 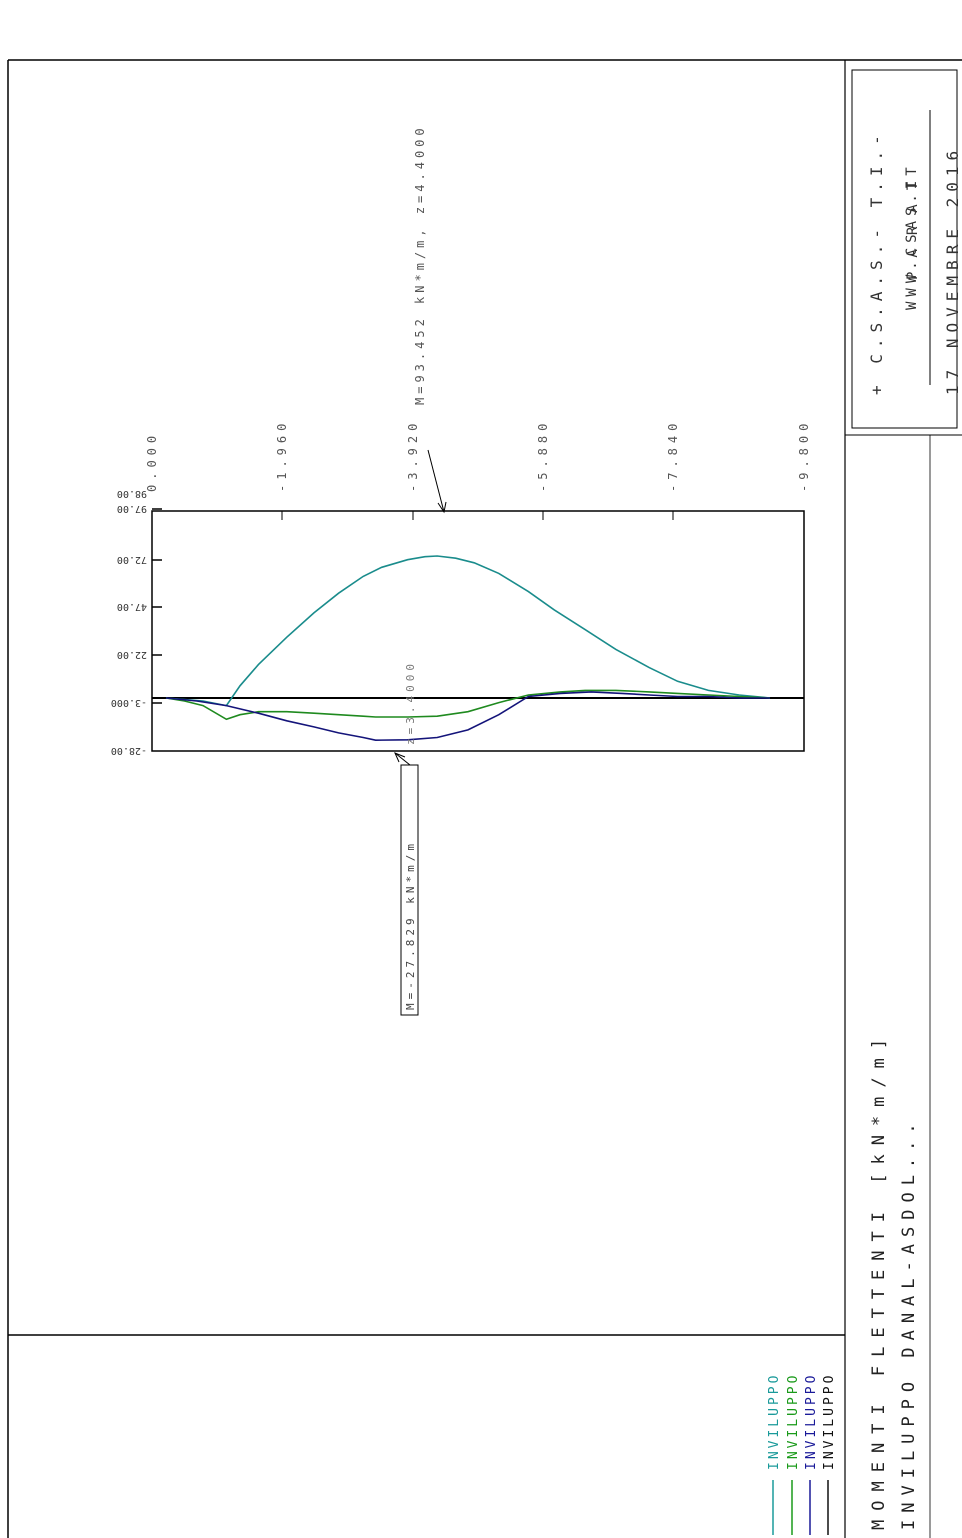 I want to click on header-box, so click(x=904, y=249).